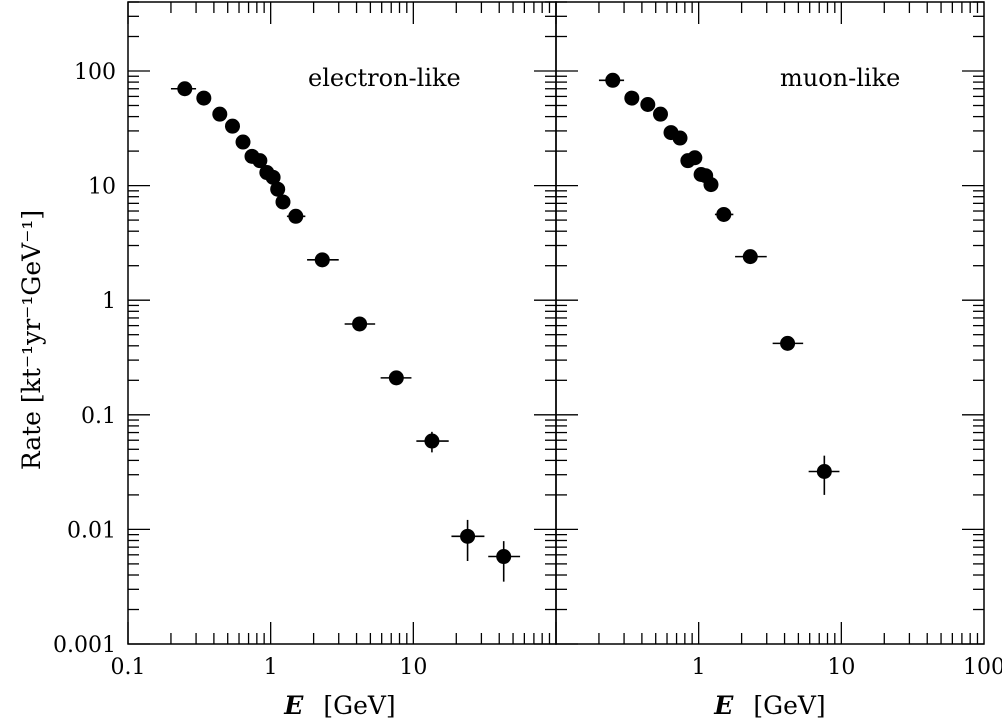 Image resolution: width=1002 pixels, height=722 pixels. What do you see at coordinates (384, 78) in the screenshot?
I see `panel-label-electron-like: electron-like` at bounding box center [384, 78].